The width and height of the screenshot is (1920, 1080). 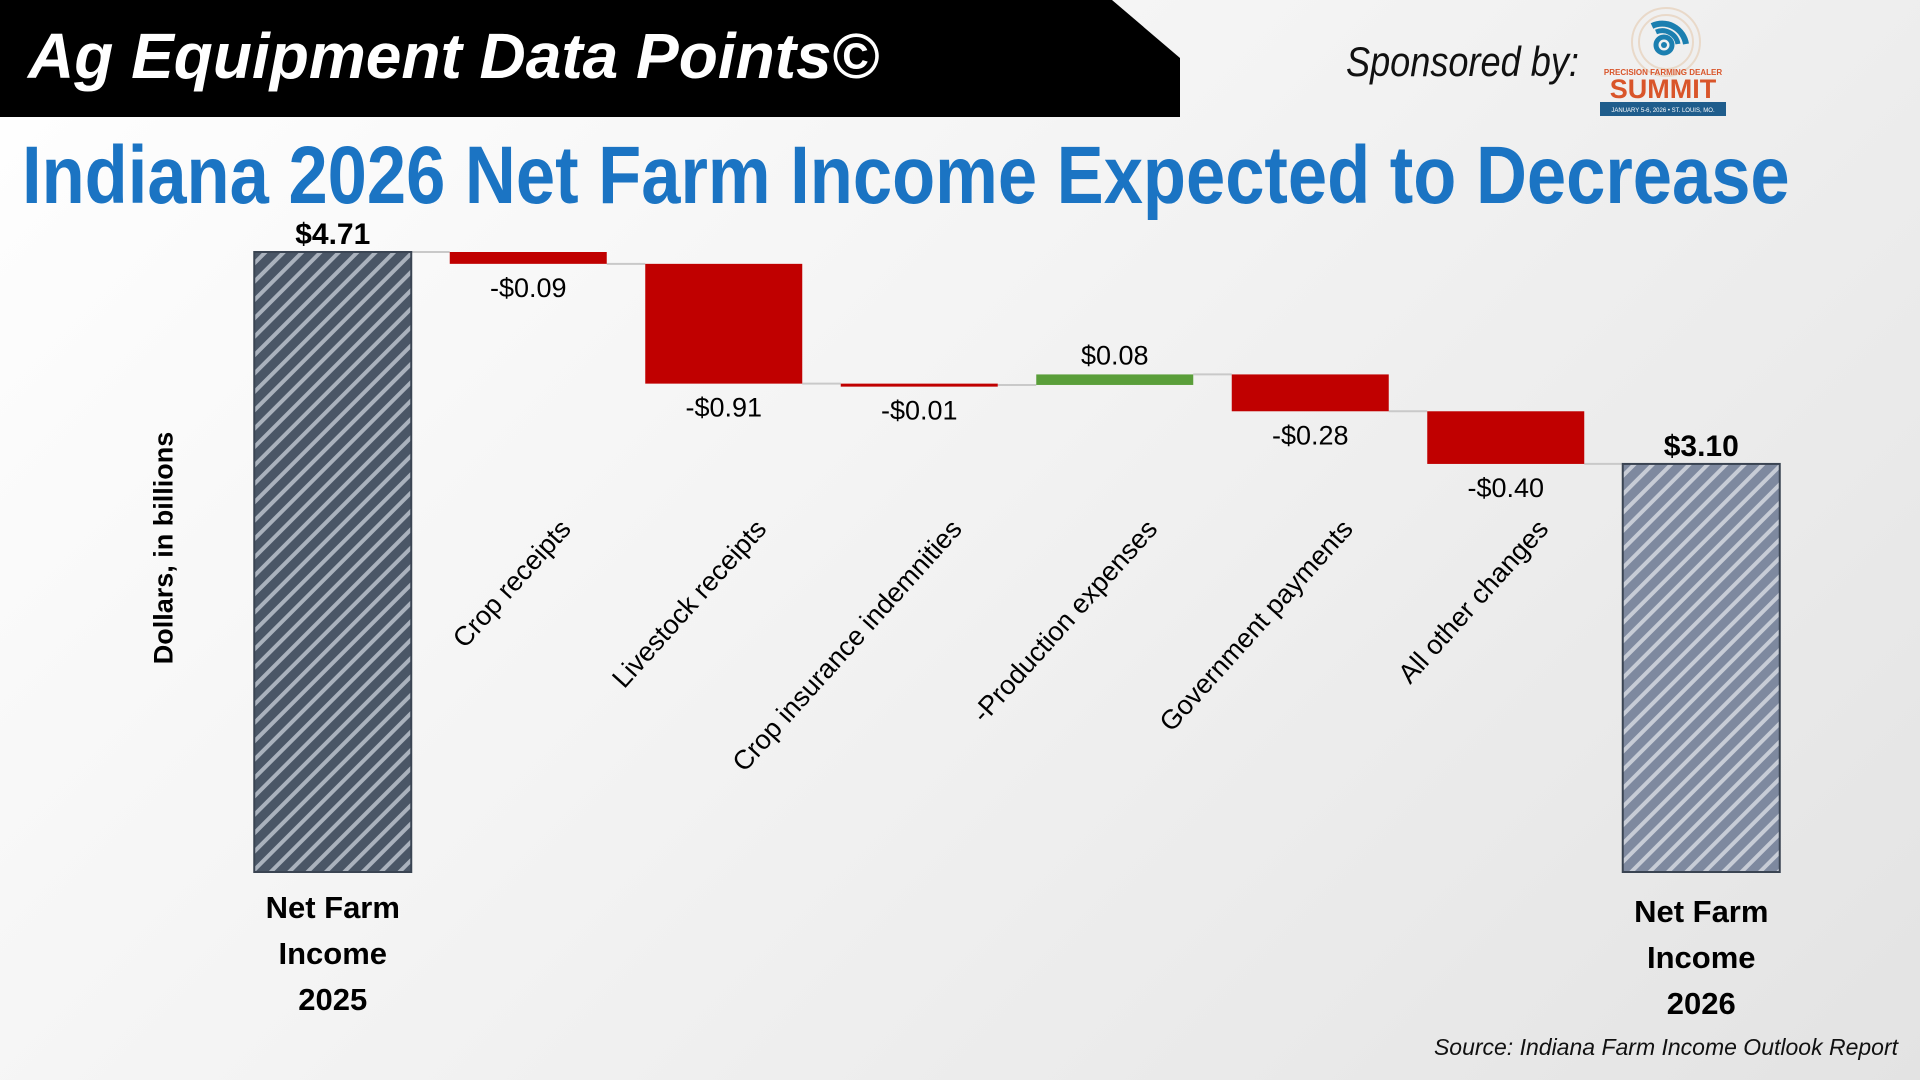 What do you see at coordinates (1310, 435) in the screenshot?
I see `data-label: -$0.28` at bounding box center [1310, 435].